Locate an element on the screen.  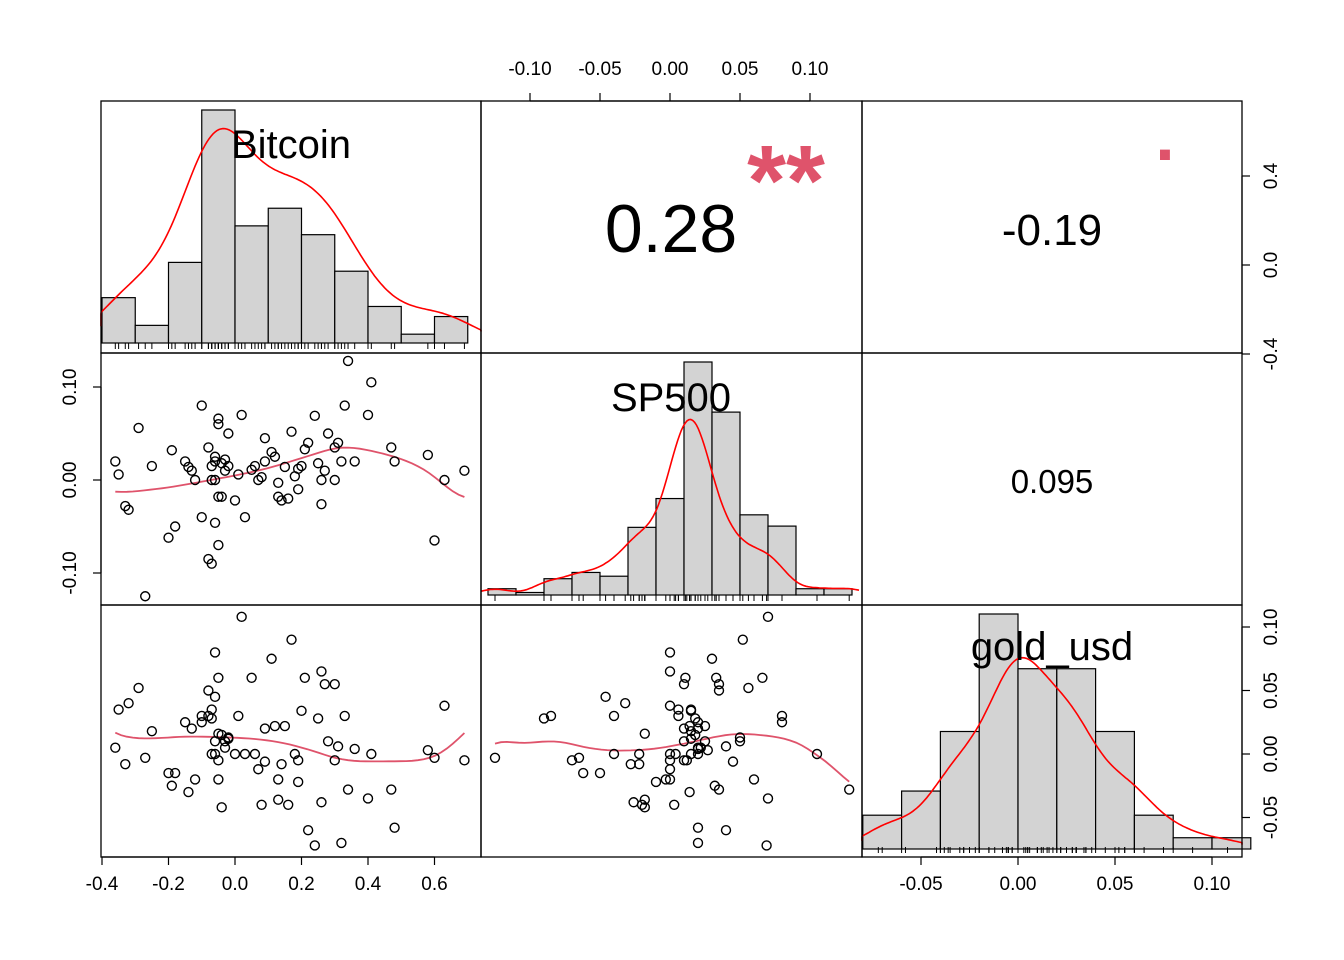
bitcoin-sp500-smooth-line is located at coordinates (290, 472).